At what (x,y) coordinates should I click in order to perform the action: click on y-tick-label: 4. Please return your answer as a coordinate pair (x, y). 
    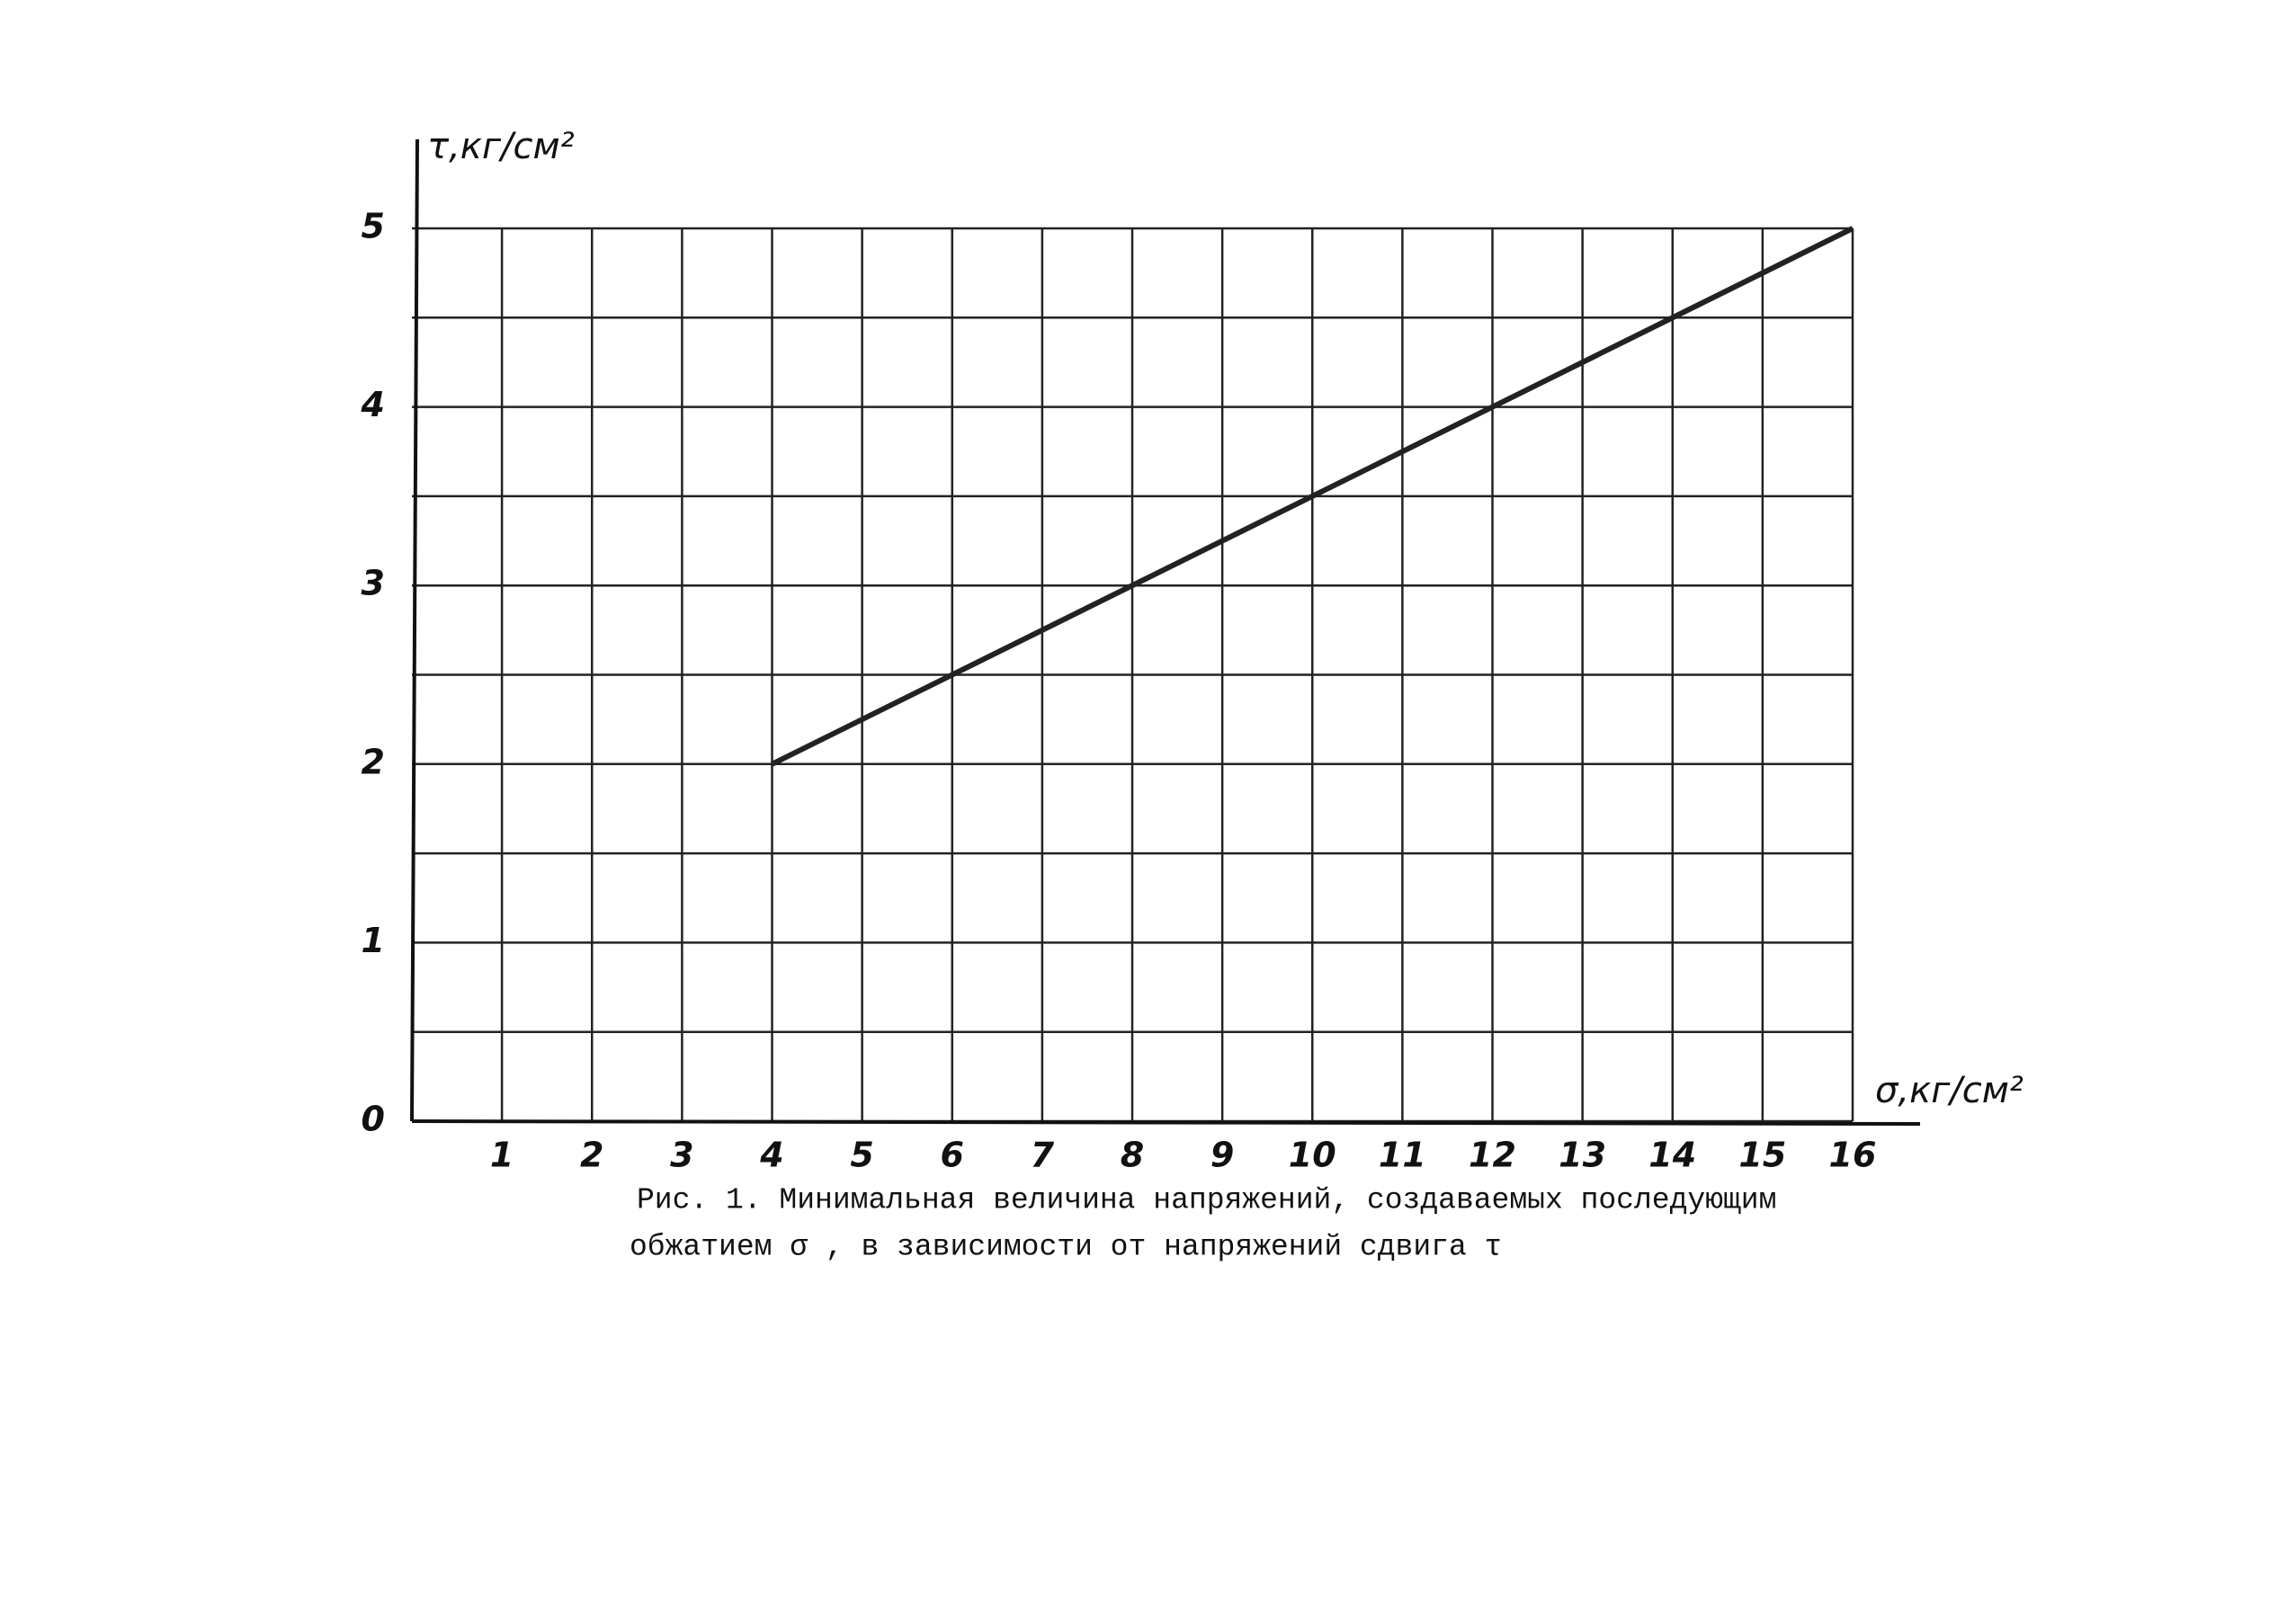
    Looking at the image, I should click on (373, 404).